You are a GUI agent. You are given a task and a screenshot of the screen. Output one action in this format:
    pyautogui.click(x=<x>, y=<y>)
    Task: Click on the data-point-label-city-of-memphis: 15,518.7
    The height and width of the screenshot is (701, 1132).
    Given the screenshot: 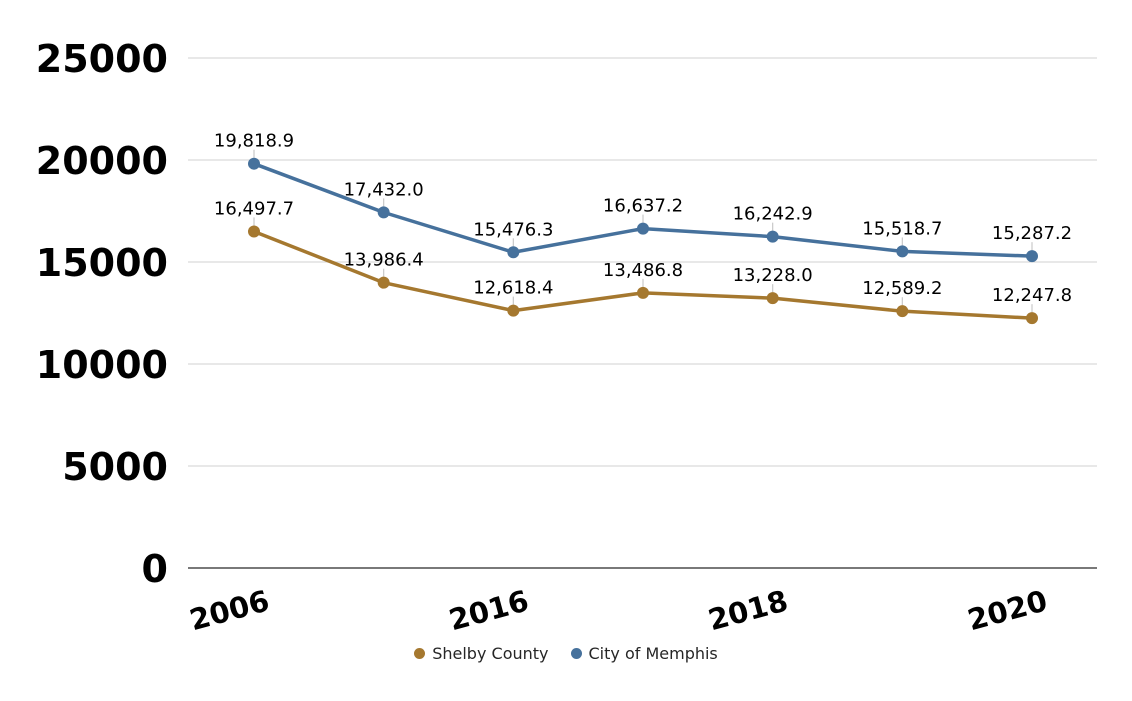 What is the action you would take?
    pyautogui.click(x=902, y=228)
    